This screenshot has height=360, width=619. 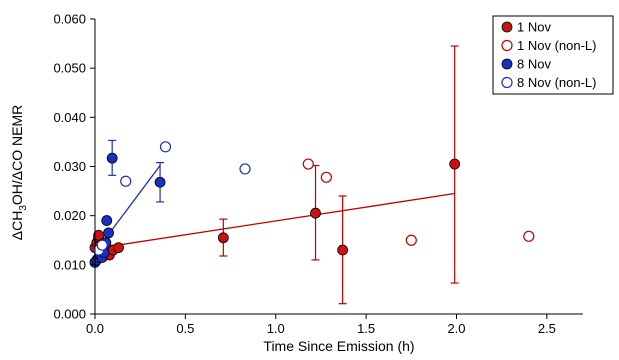 I want to click on y-axis-title-part: ΔCH, so click(x=17, y=226).